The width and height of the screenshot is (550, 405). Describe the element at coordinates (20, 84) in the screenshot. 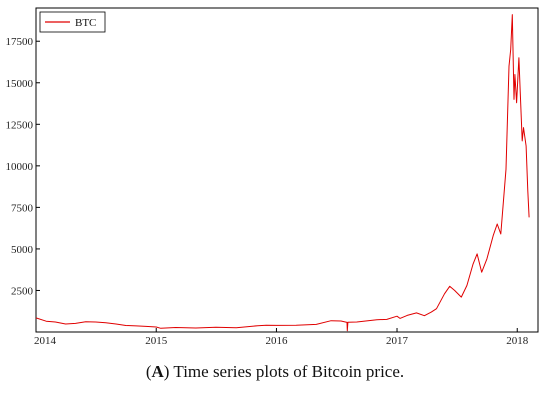

I see `y-tick-label: 15000` at that location.